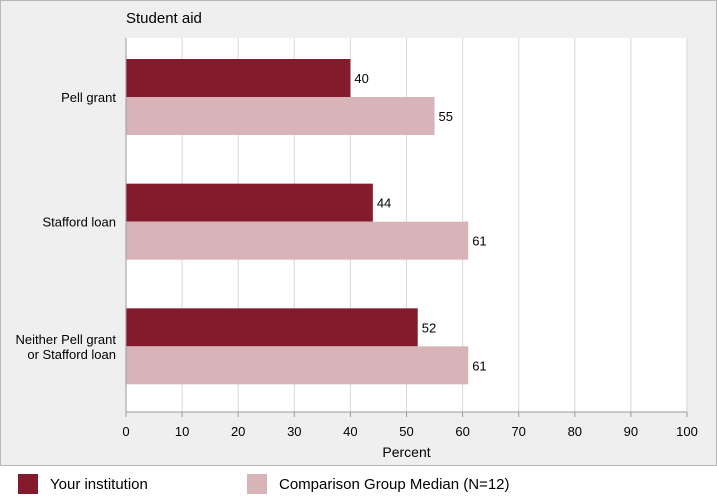  I want to click on category-label-line: Neither Pell grant, so click(66, 339).